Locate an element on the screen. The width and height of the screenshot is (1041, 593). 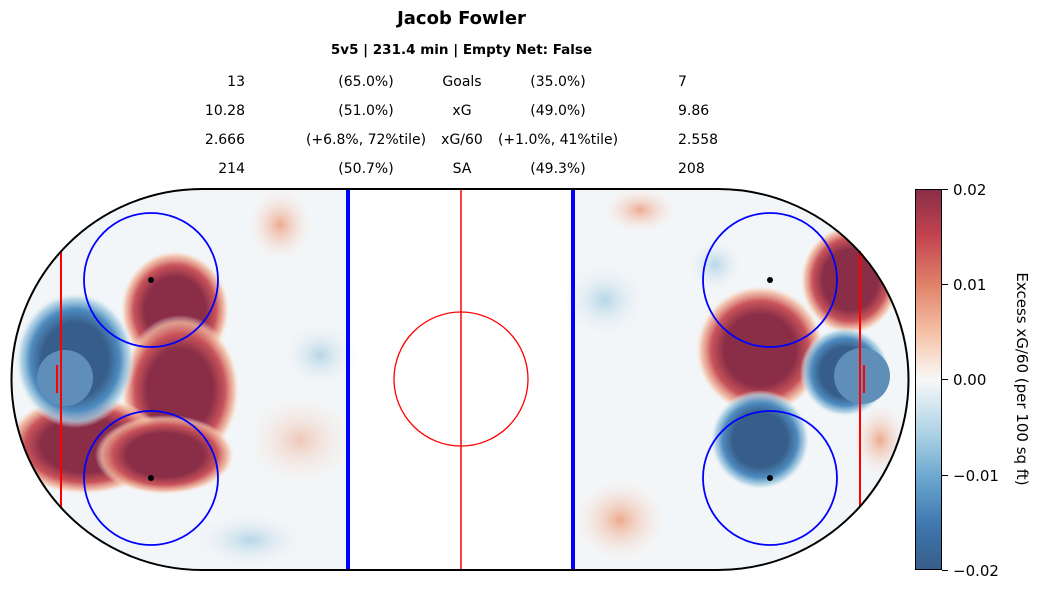
chart-title: Jacob Fowler is located at coordinates (461, 18).